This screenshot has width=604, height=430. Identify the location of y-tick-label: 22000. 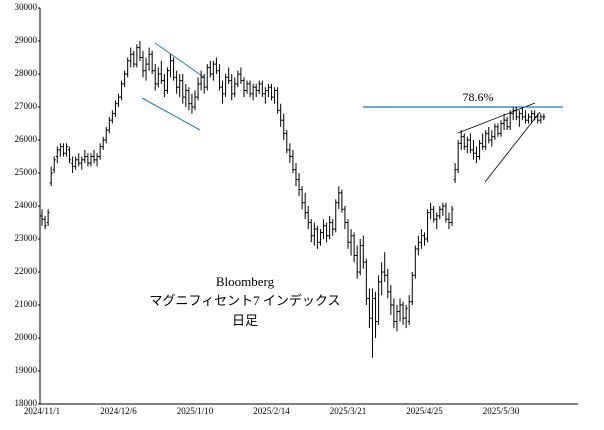
(26, 271).